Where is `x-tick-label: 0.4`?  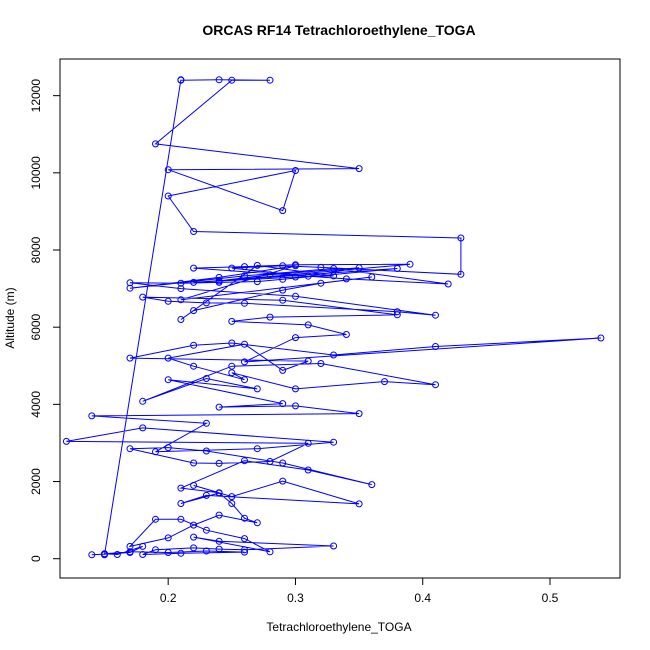 x-tick-label: 0.4 is located at coordinates (422, 598).